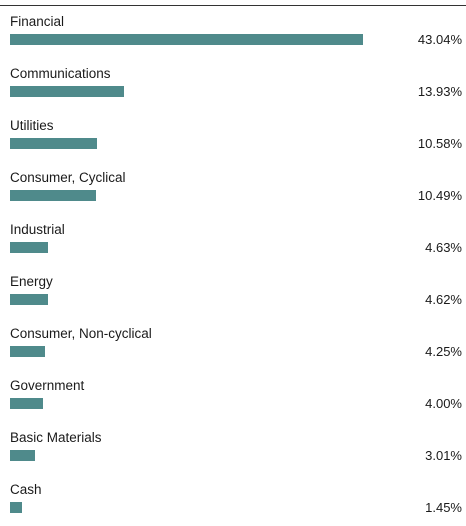  I want to click on bar-row: Cash 1.45%, so click(233, 500).